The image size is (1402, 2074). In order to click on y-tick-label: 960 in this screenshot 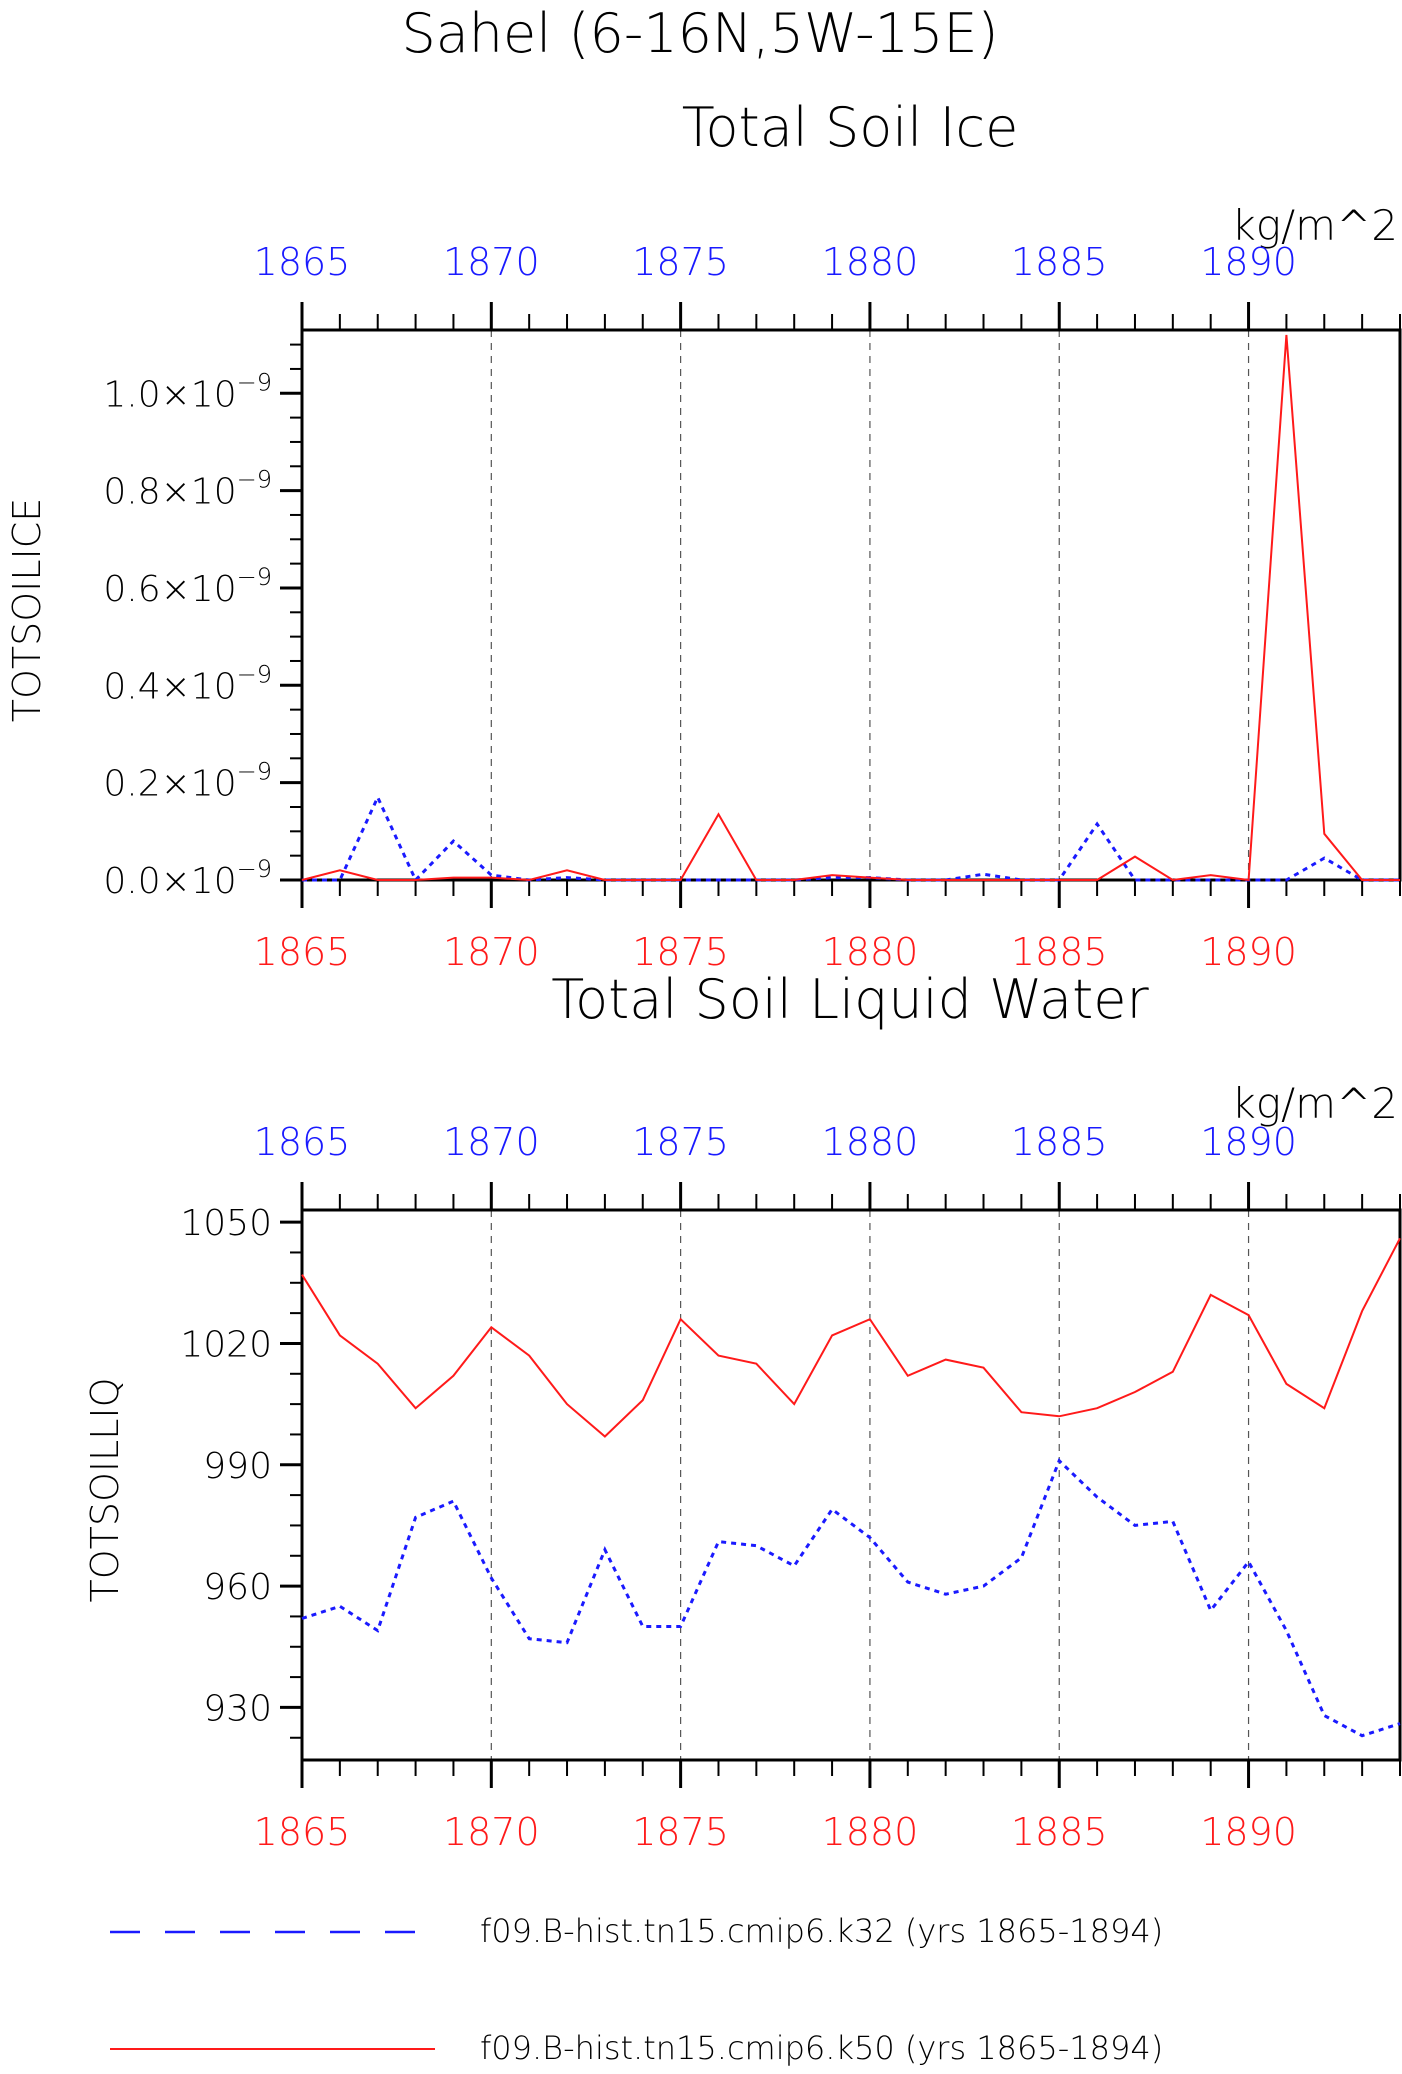, I will do `click(237, 1587)`.